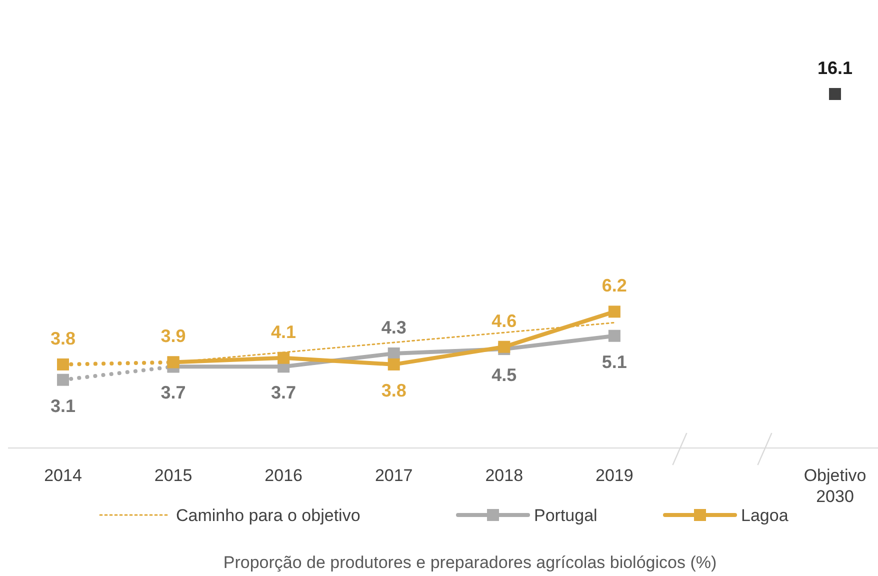 The height and width of the screenshot is (576, 878). Describe the element at coordinates (765, 515) in the screenshot. I see `legend-label: Lagoa` at that location.